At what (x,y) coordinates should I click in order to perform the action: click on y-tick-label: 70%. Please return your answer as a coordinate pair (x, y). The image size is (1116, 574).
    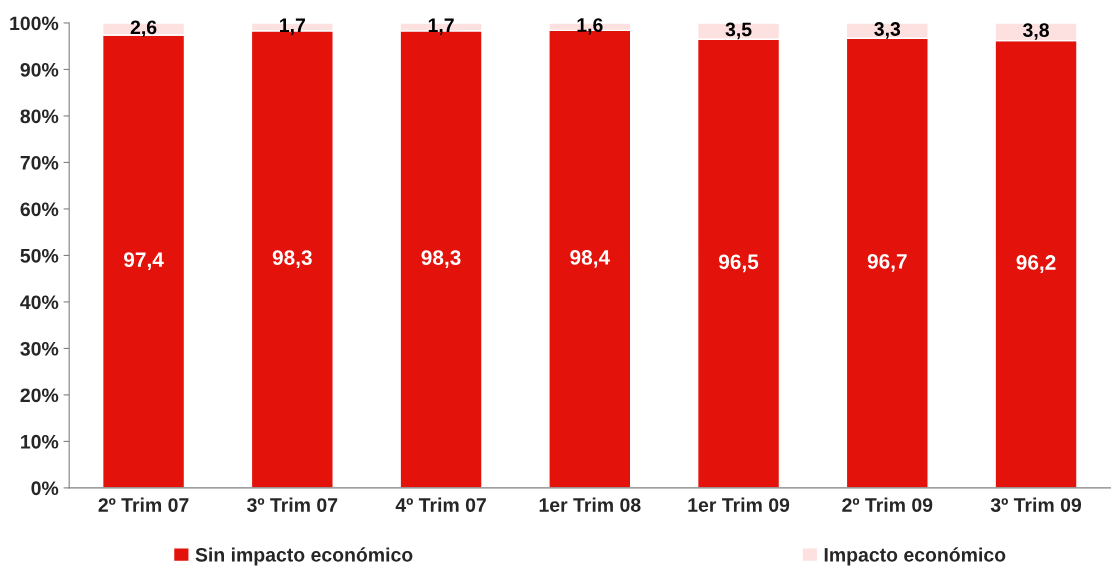
    Looking at the image, I should click on (39, 162).